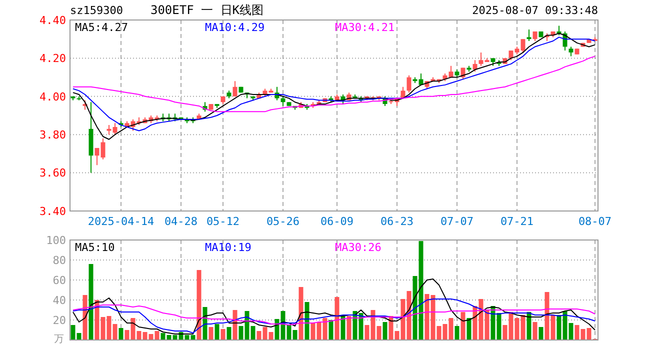 This screenshot has width=660, height=360. I want to click on x-tick-label: 05-26, so click(283, 221).